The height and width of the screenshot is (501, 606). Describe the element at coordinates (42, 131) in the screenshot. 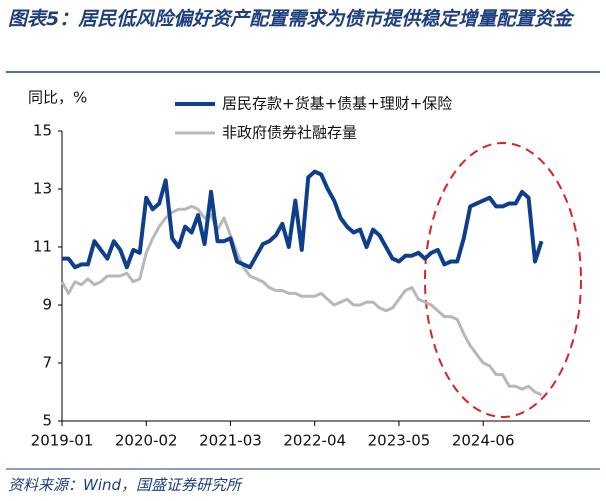

I see `y-tick-label: 15` at that location.